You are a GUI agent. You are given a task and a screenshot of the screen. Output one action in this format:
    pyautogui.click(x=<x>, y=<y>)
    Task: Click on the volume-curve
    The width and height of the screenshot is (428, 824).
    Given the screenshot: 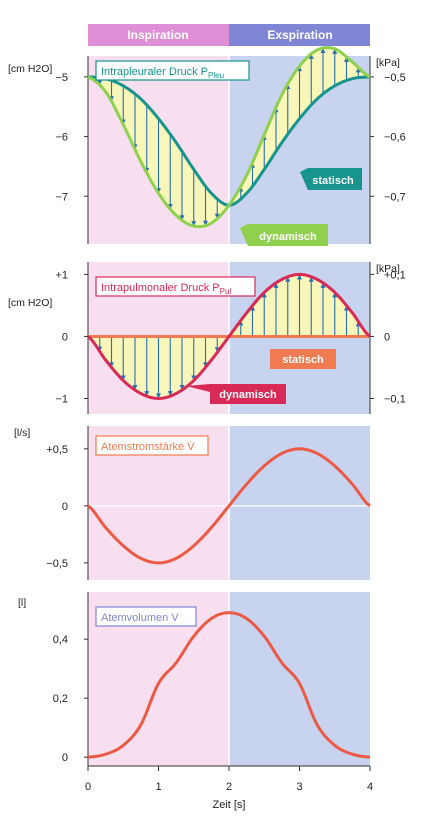 What is the action you would take?
    pyautogui.click(x=229, y=685)
    